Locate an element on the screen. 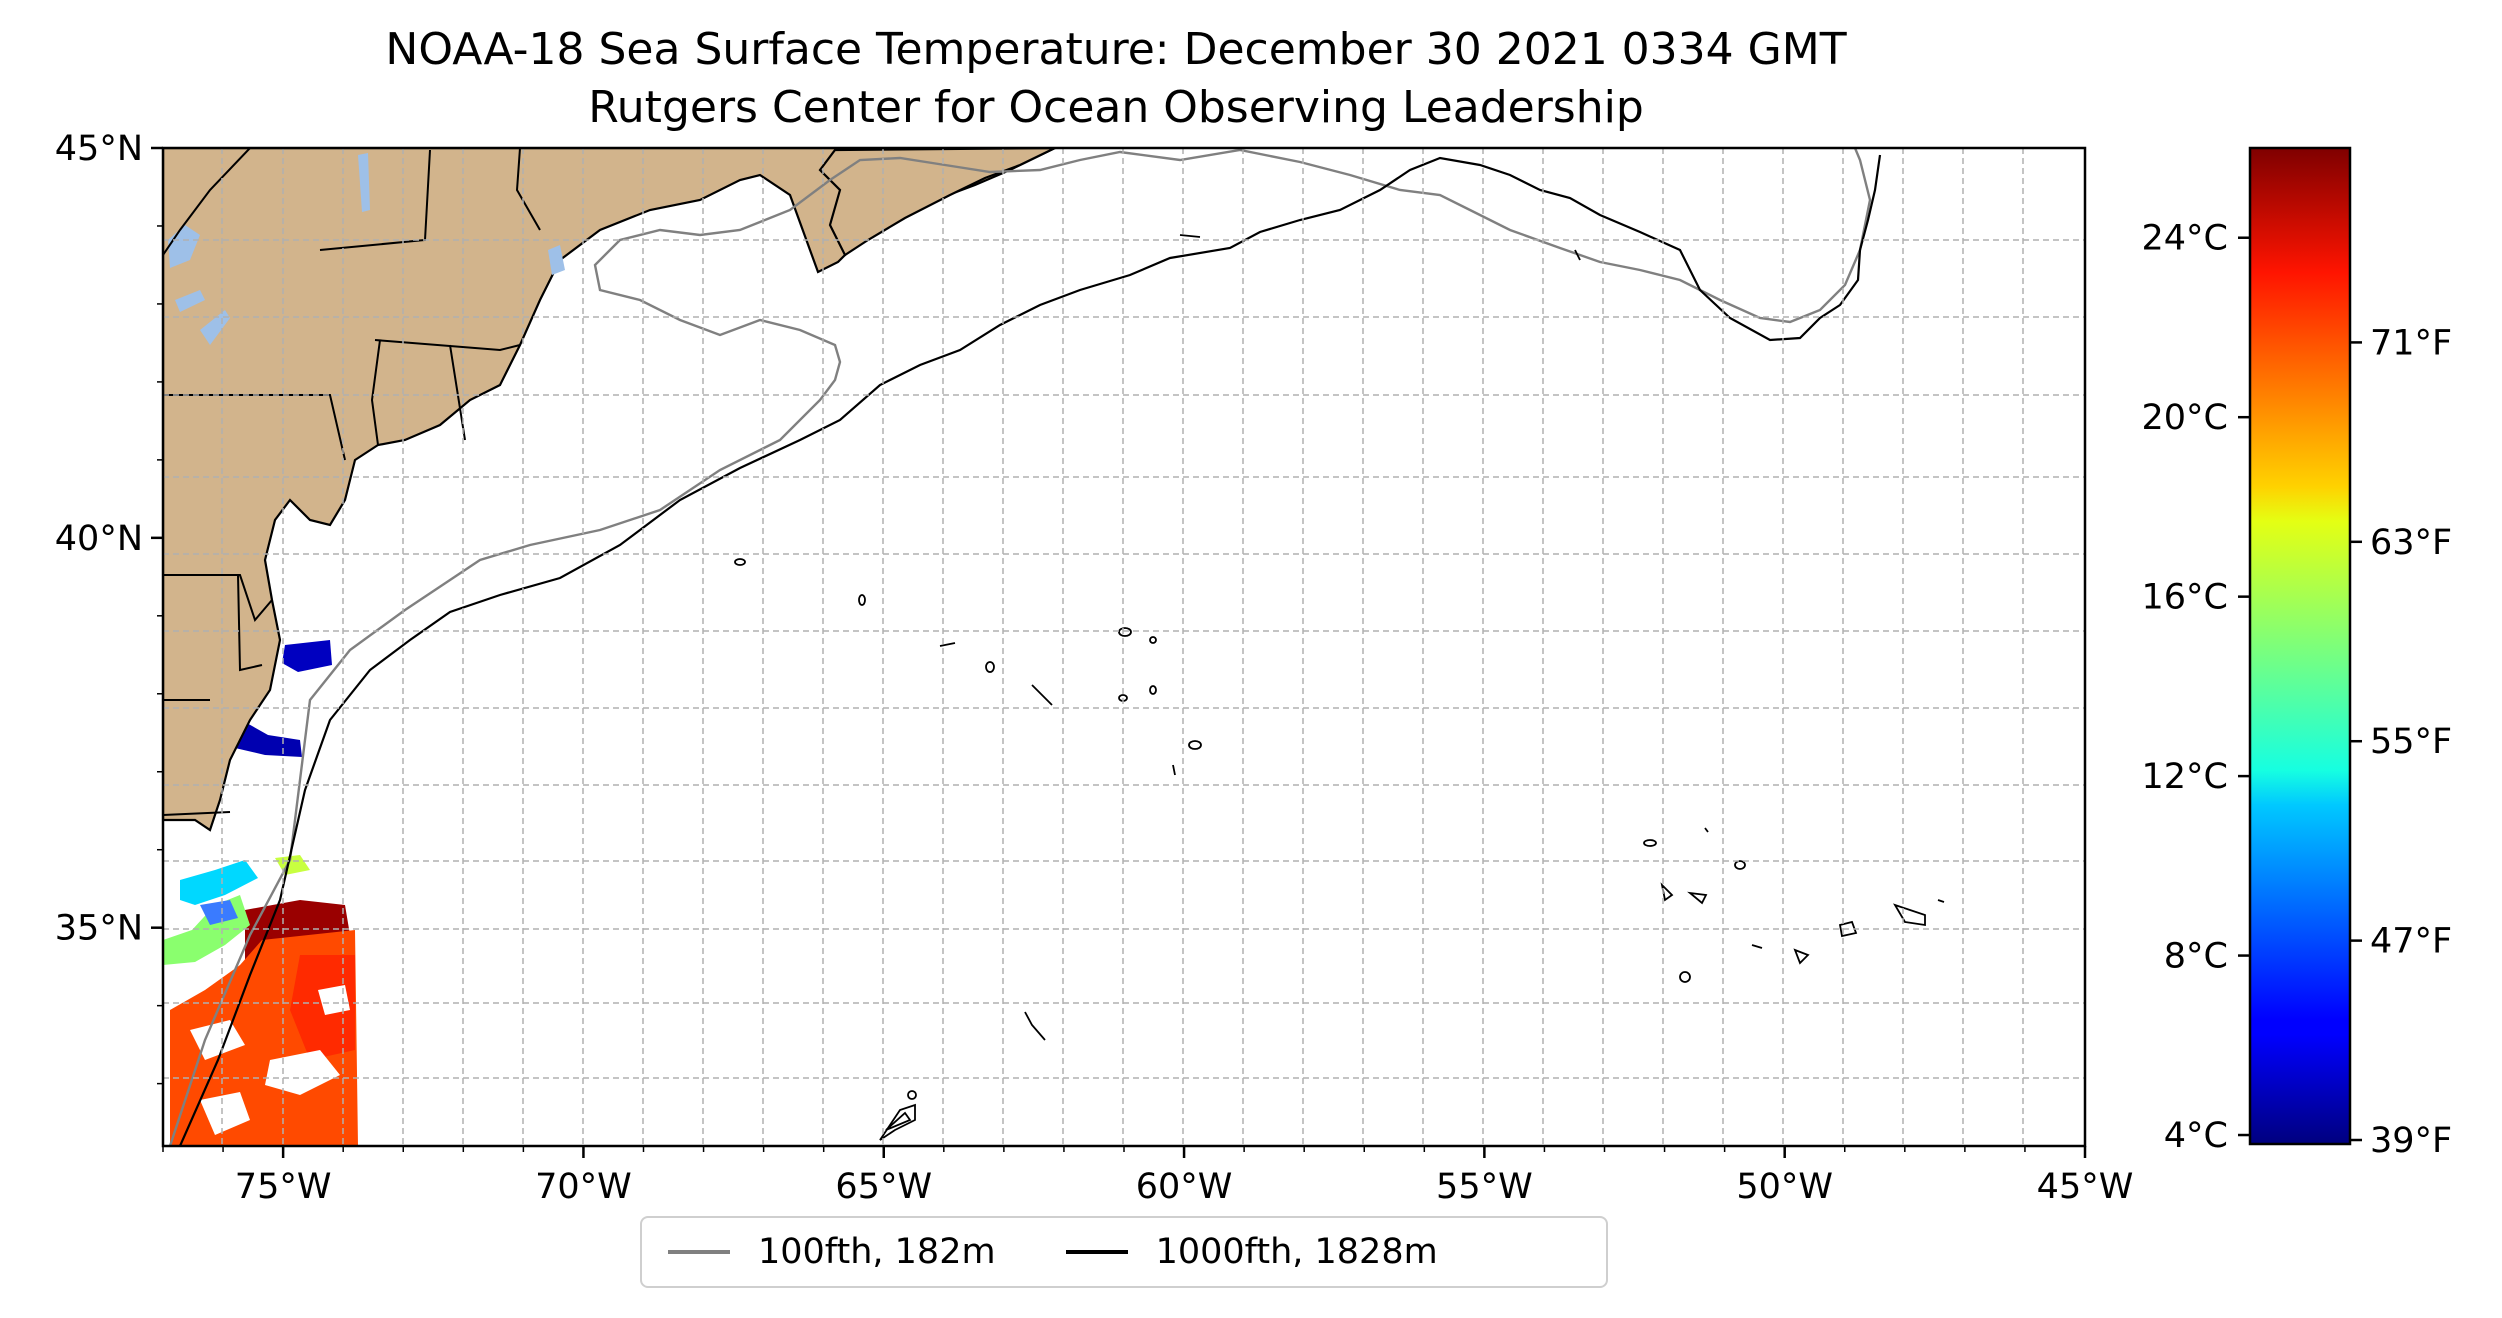 The width and height of the screenshot is (2502, 1318). lat-tick-label: 35°N is located at coordinates (99, 929).